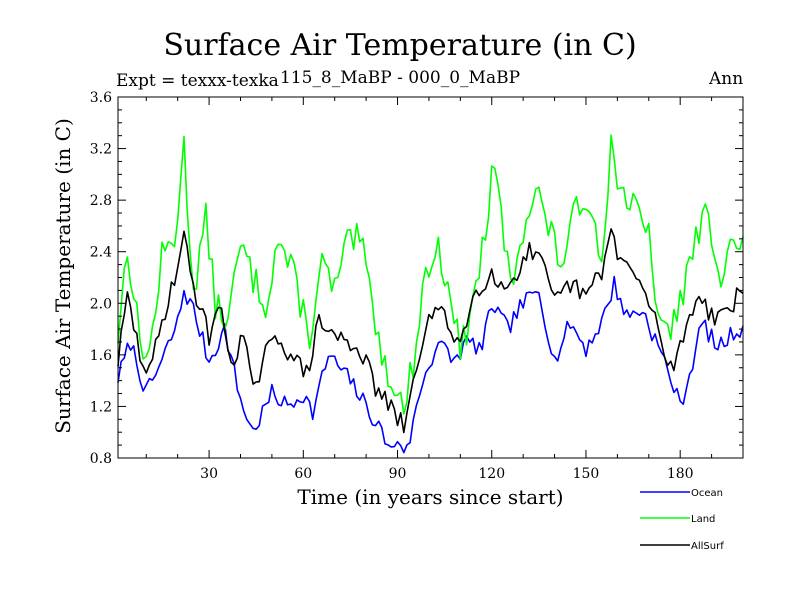 Image resolution: width=800 pixels, height=600 pixels. Describe the element at coordinates (586, 474) in the screenshot. I see `x-tick-label: 150` at that location.